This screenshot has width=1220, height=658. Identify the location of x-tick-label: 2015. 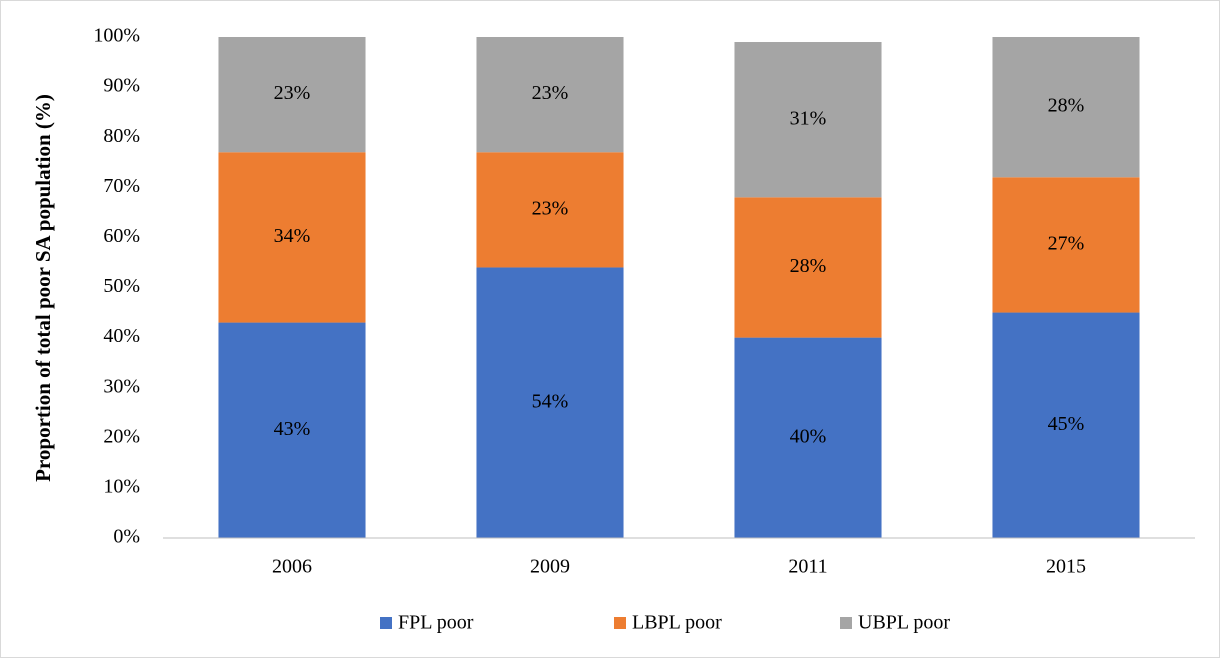
(1066, 567).